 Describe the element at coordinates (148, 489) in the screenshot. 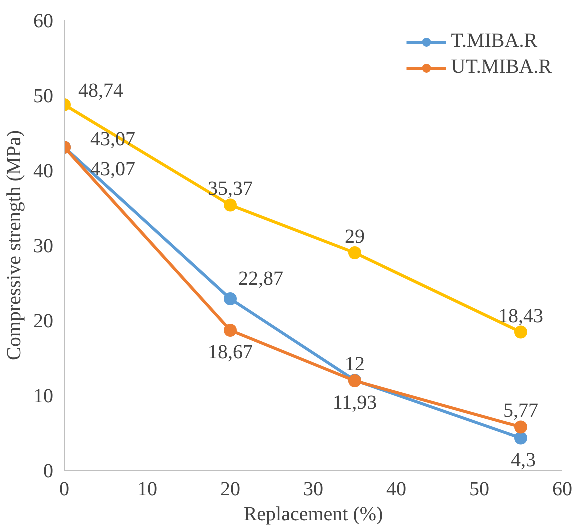

I see `x-tick-label: 10` at that location.